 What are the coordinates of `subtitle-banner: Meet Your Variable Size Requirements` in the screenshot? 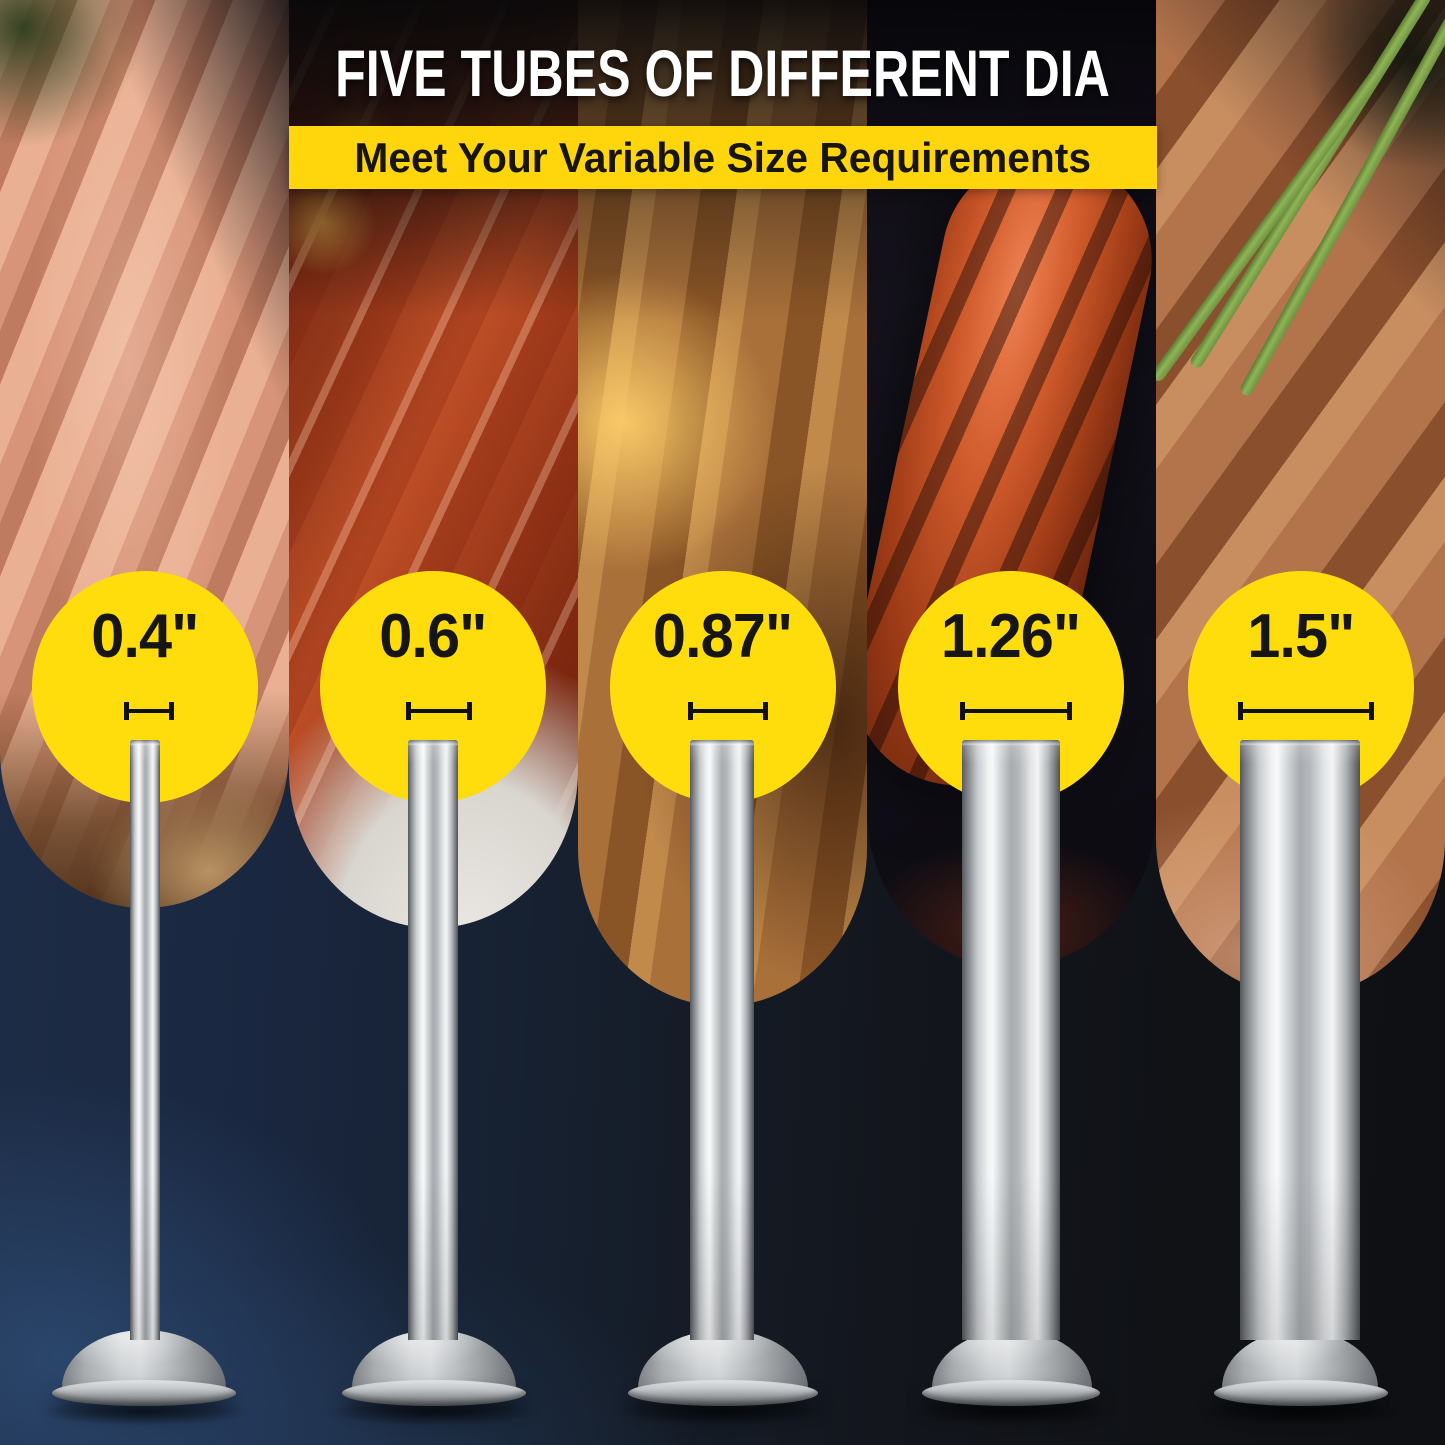 It's located at (723, 157).